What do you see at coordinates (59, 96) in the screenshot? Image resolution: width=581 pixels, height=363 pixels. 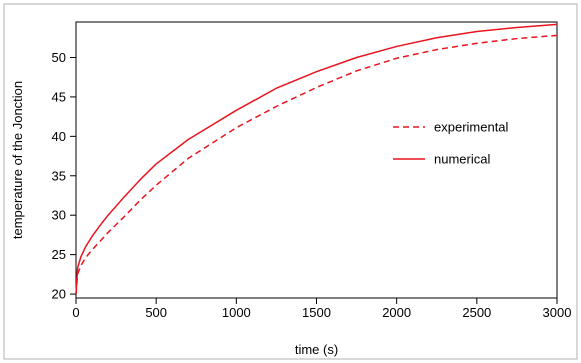 I see `y-tick-label: 45` at bounding box center [59, 96].